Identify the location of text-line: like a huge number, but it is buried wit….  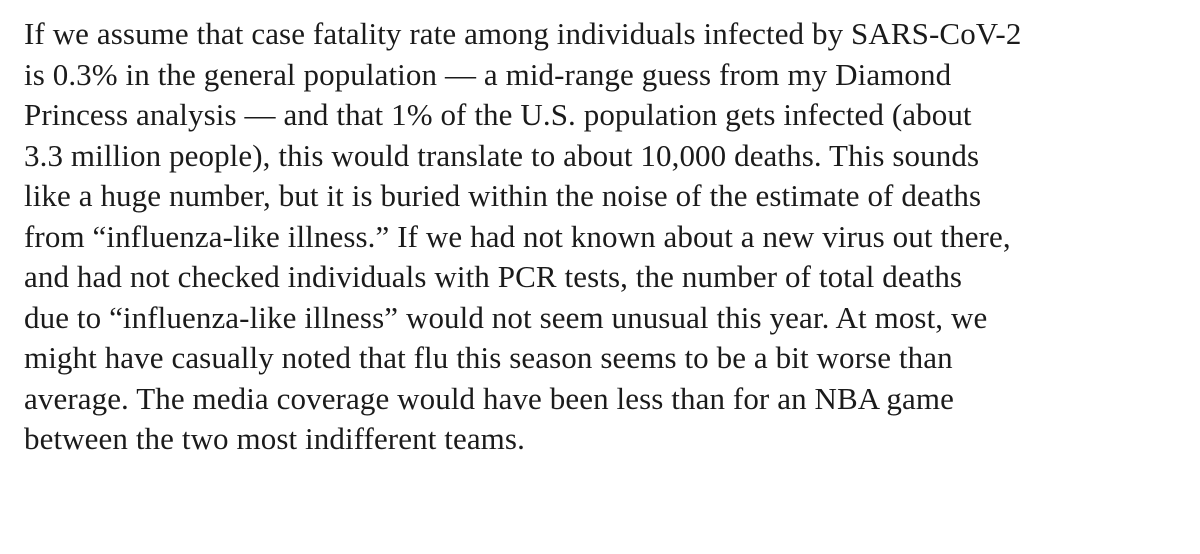
(503, 195).